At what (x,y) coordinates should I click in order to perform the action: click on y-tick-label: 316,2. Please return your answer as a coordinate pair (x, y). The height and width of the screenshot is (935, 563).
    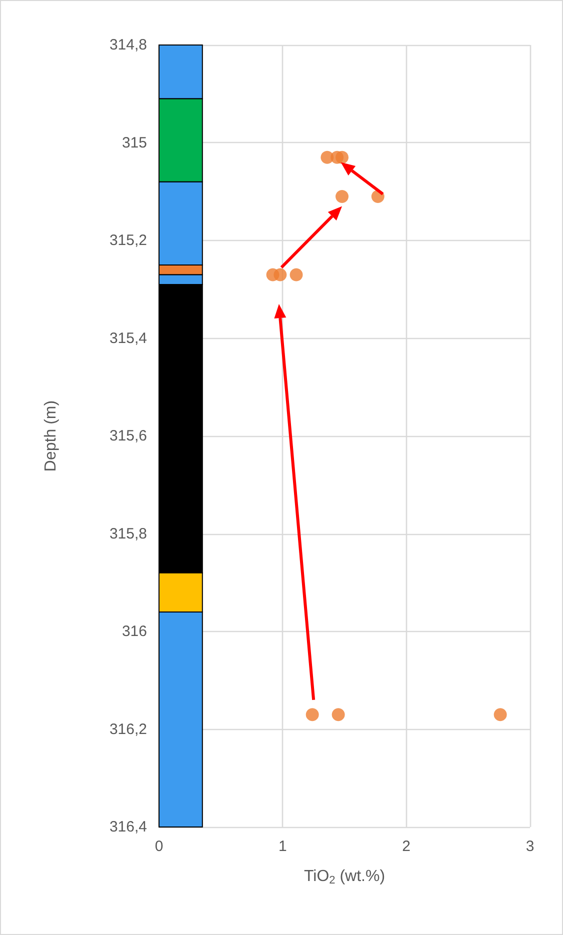
    Looking at the image, I should click on (128, 729).